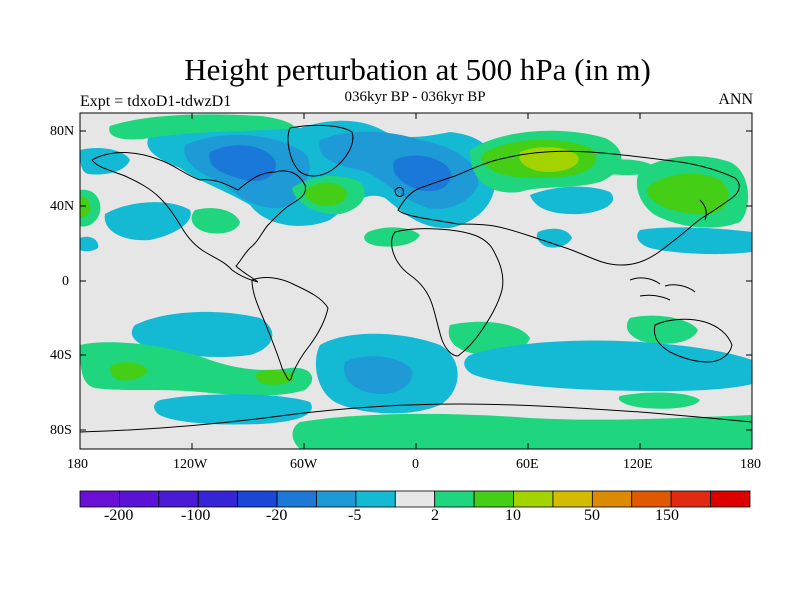 The height and width of the screenshot is (600, 800). Describe the element at coordinates (592, 515) in the screenshot. I see `colorbar-label-50: 50` at that location.